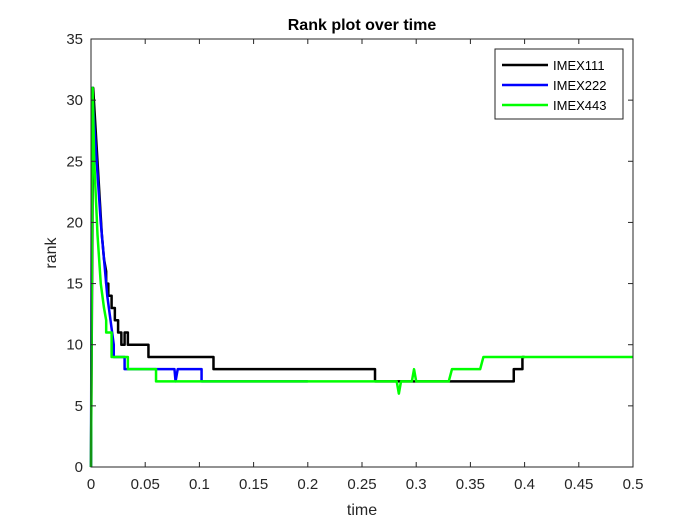 The height and width of the screenshot is (525, 700). I want to click on y-tick-label: 25, so click(74, 161).